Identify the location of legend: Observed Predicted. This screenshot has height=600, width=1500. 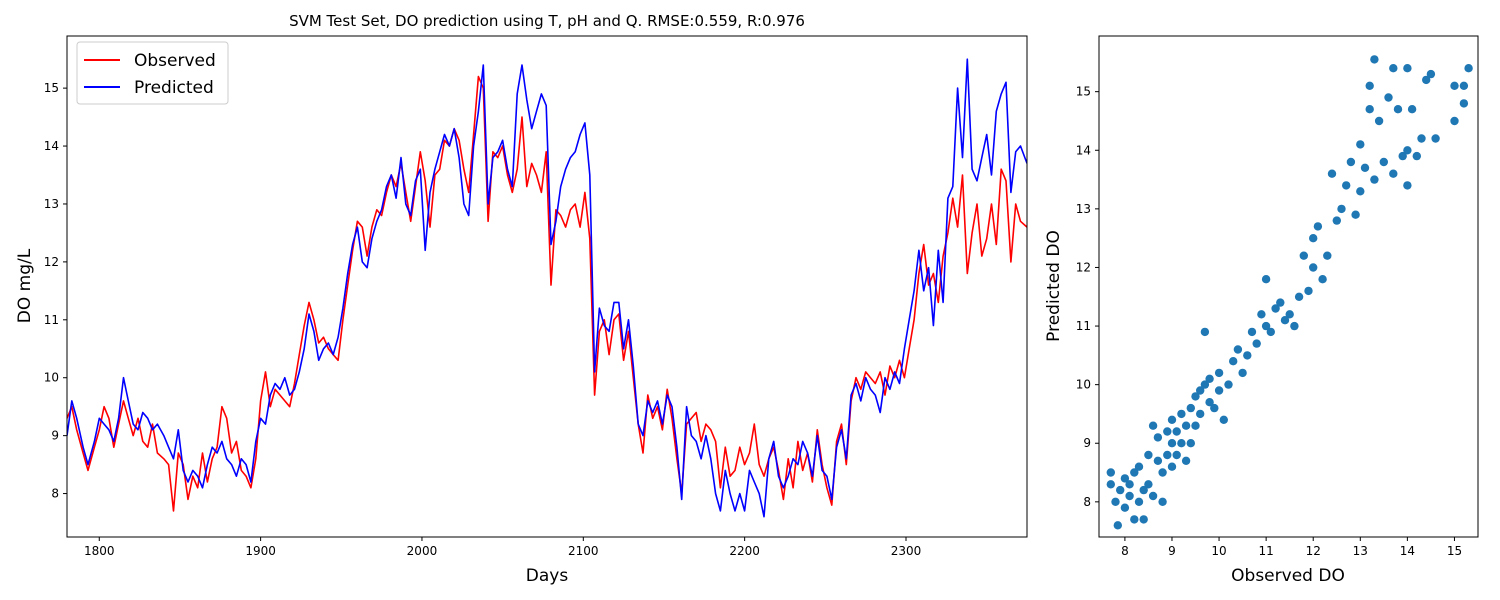
(152, 73).